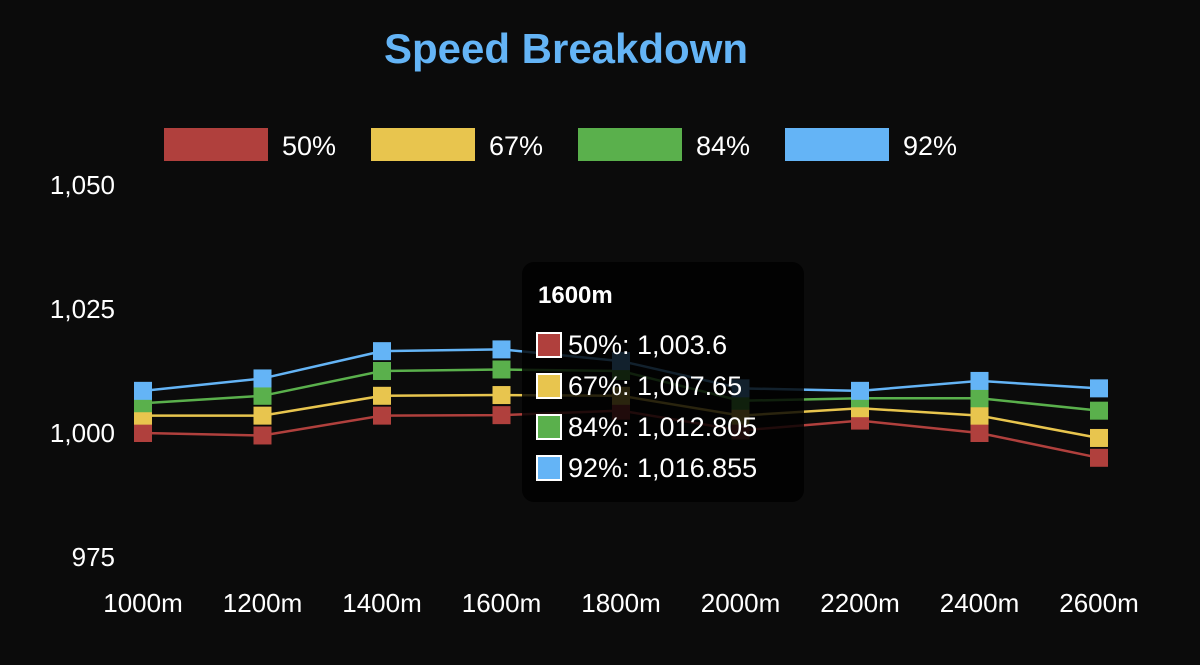  I want to click on tooltip-row-92: 92%: 1,016.855, so click(646, 468).